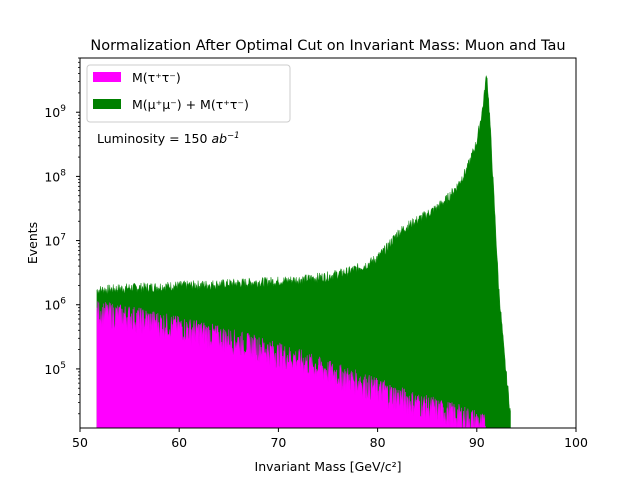  Describe the element at coordinates (55, 176) in the screenshot. I see `y-tick-label: 10⁸` at that location.